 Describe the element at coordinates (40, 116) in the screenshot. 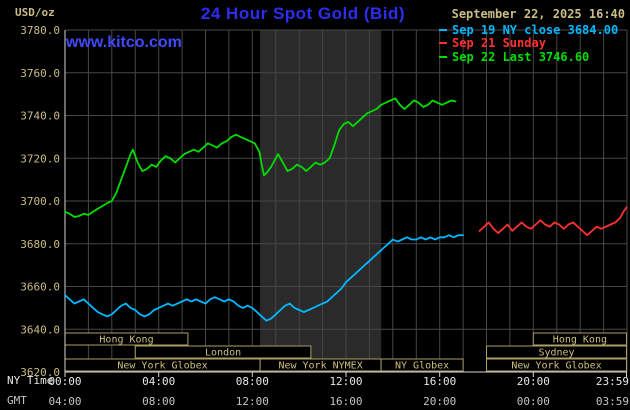

I see `y-tick-label: 3740.0` at that location.